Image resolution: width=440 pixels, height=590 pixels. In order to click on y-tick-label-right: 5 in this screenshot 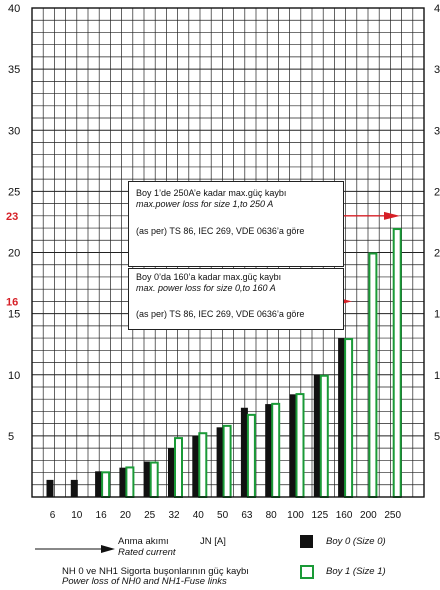, I will do `click(437, 437)`.